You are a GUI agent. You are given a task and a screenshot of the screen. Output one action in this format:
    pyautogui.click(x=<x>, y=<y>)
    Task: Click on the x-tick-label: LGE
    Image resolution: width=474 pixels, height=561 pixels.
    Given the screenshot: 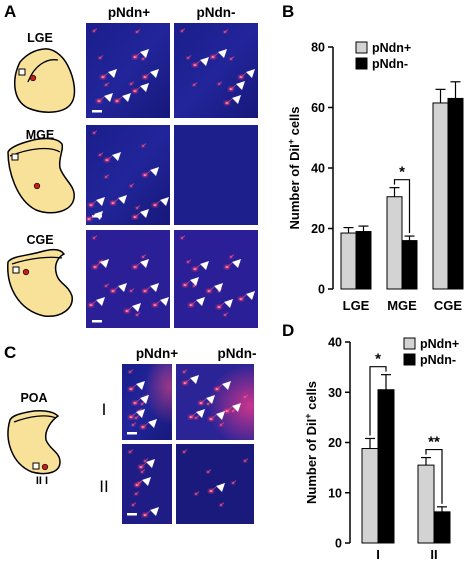 What is the action you would take?
    pyautogui.click(x=356, y=305)
    